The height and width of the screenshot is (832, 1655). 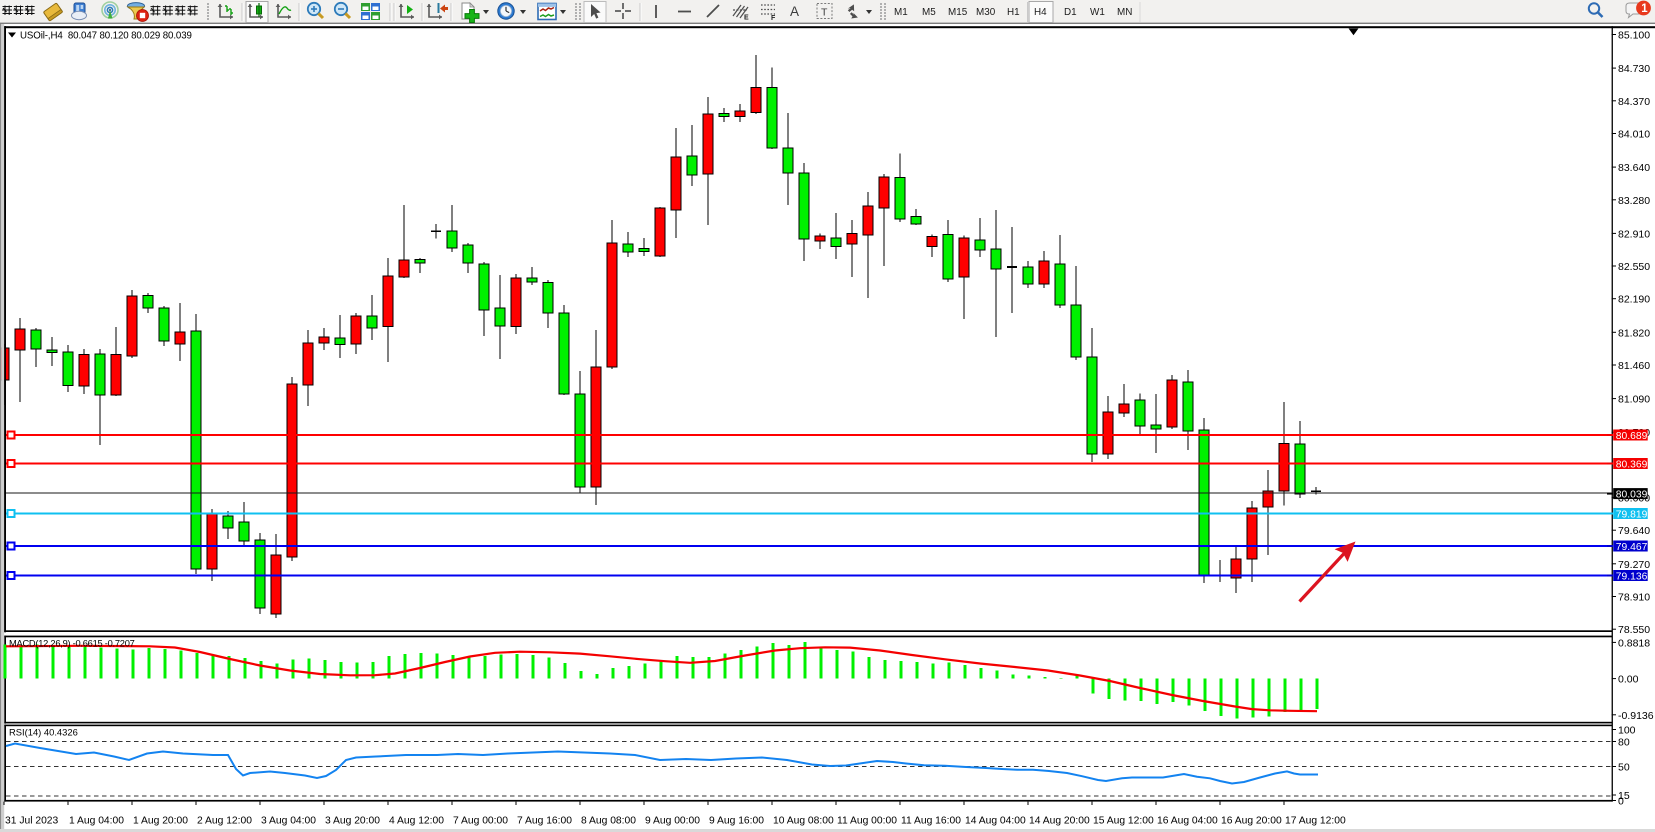 I want to click on svg-text: 0.00, so click(x=1628, y=680).